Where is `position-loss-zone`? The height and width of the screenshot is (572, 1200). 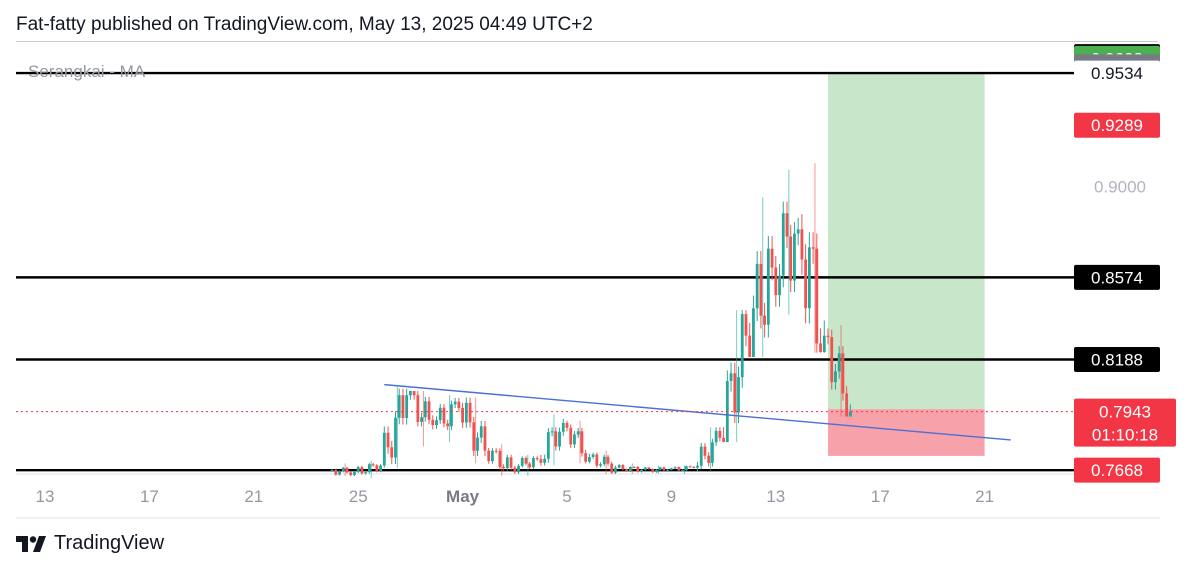 position-loss-zone is located at coordinates (906, 432).